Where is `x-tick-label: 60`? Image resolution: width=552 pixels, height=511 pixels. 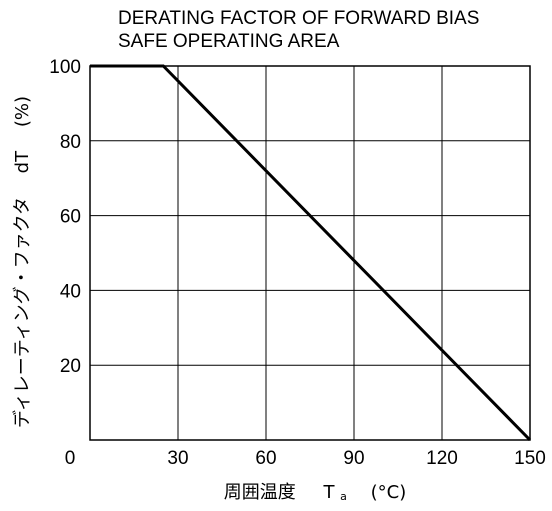
x-tick-label: 60 is located at coordinates (265, 458).